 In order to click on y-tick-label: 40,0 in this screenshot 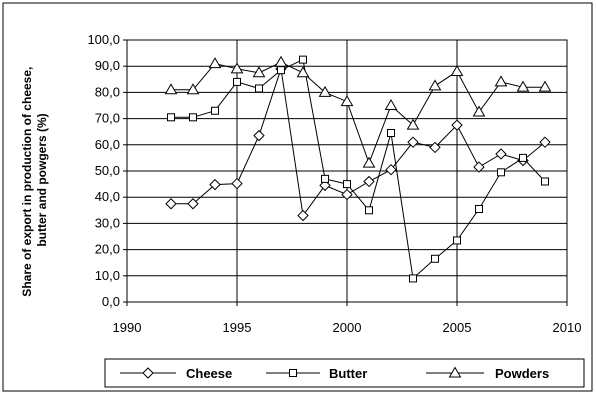, I will do `click(107, 196)`.